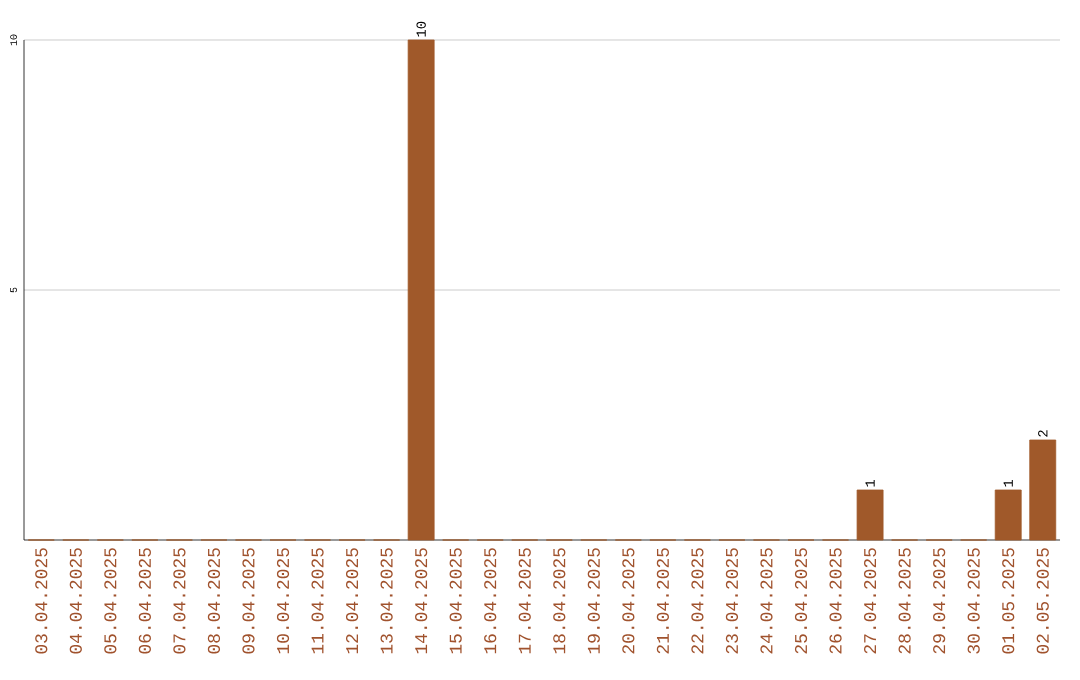 The height and width of the screenshot is (680, 1080). What do you see at coordinates (75, 601) in the screenshot?
I see `x-tick-label: 04.04.2025` at bounding box center [75, 601].